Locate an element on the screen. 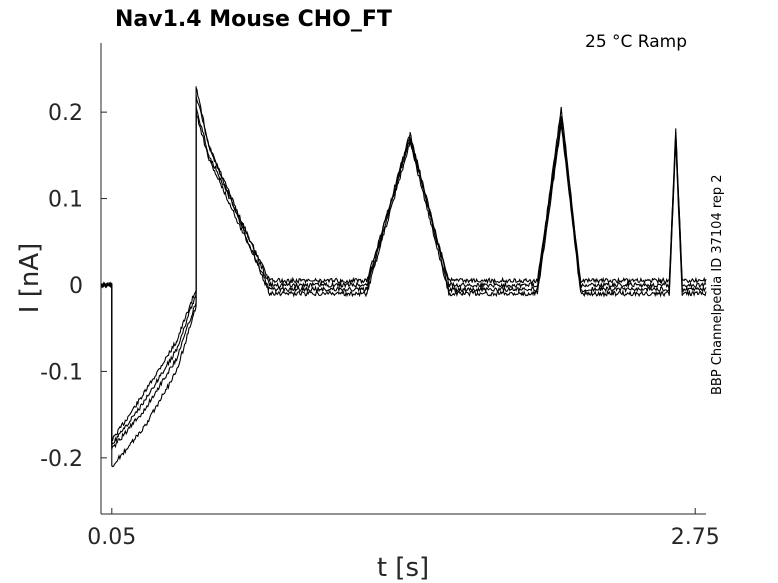  y-tick-label: -0.2 is located at coordinates (61, 459).